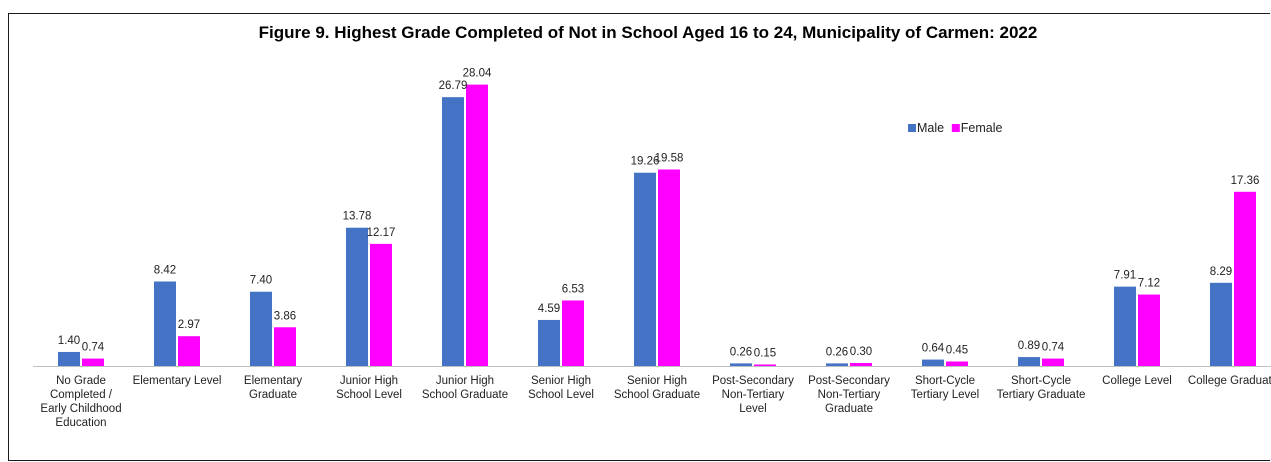 The image size is (1271, 462). I want to click on data-label-male-11: 7.91, so click(1125, 276).